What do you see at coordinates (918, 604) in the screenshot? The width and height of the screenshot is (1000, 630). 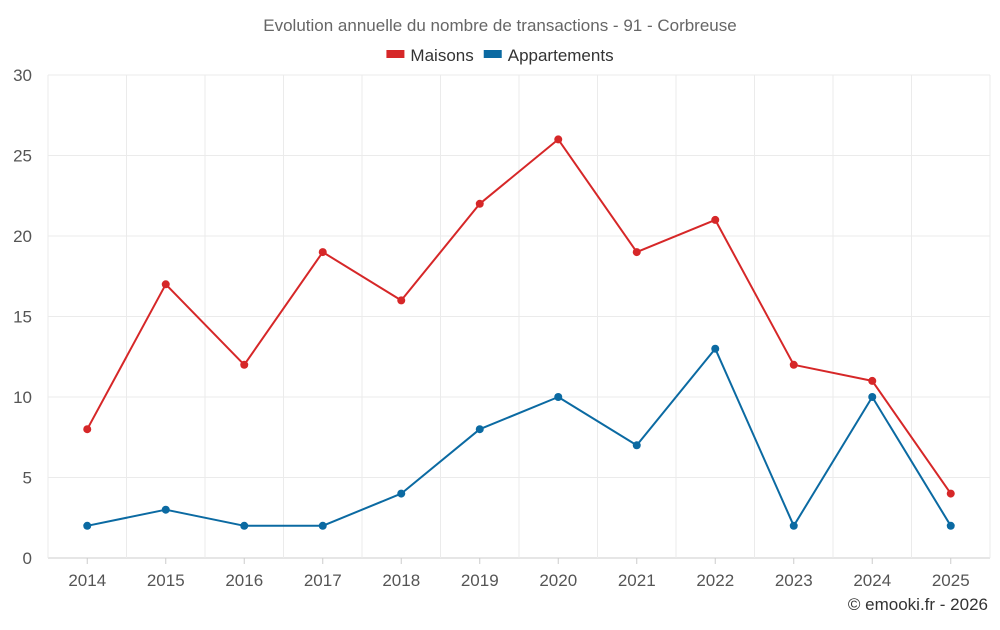 I see `credit-text: © emooki.fr - 2026` at bounding box center [918, 604].